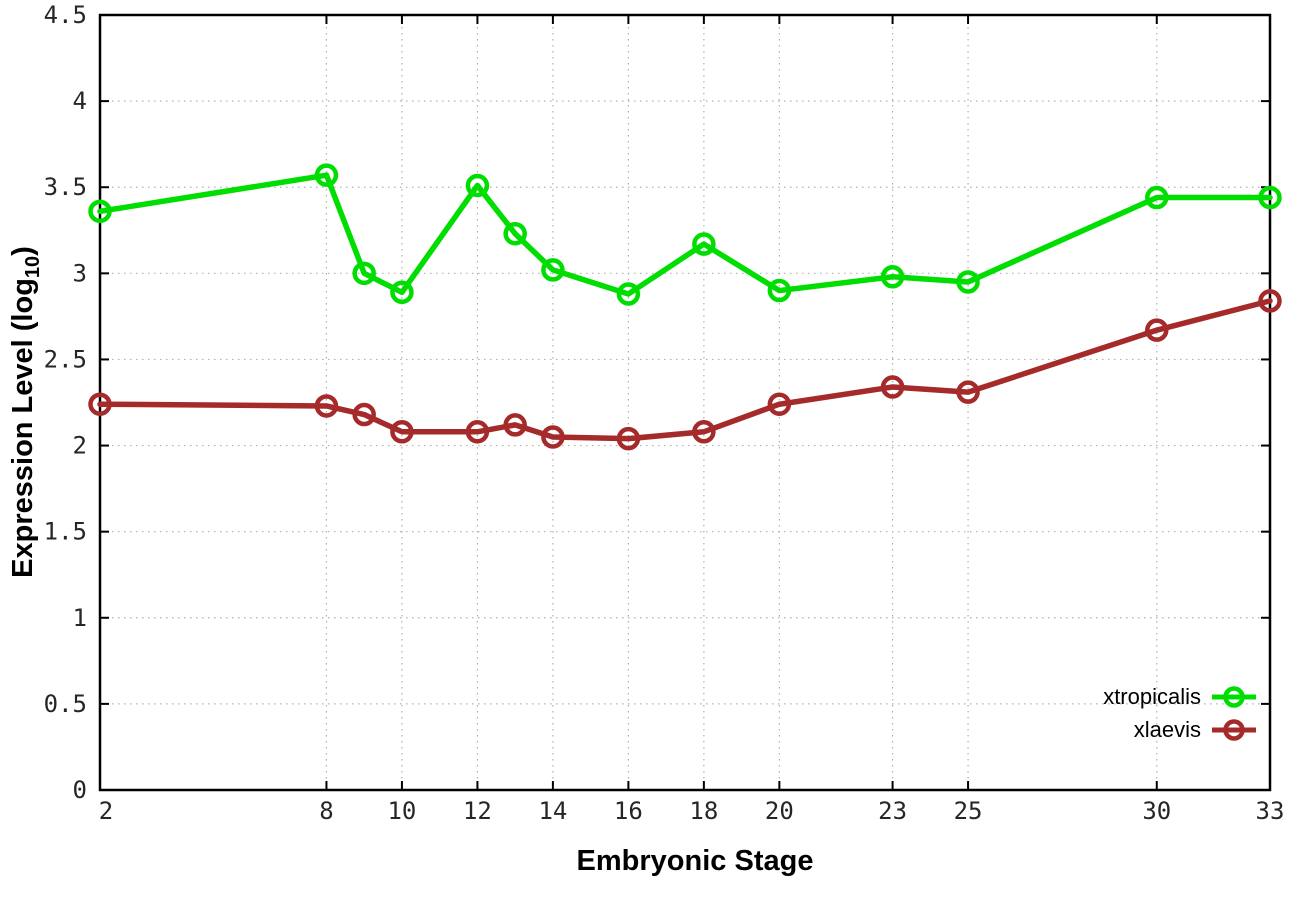 The height and width of the screenshot is (907, 1296). Describe the element at coordinates (65, 704) in the screenshot. I see `svg-text: 0.5` at that location.